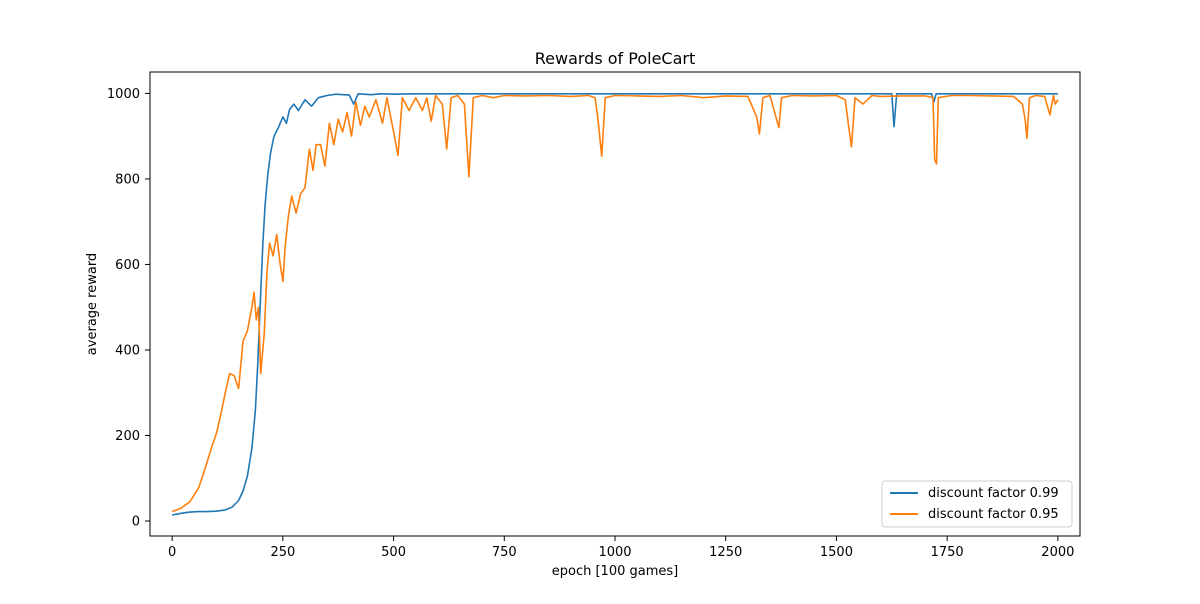 The height and width of the screenshot is (604, 1200). Describe the element at coordinates (993, 514) in the screenshot. I see `legend-label-series-1: discount factor 0.95` at that location.